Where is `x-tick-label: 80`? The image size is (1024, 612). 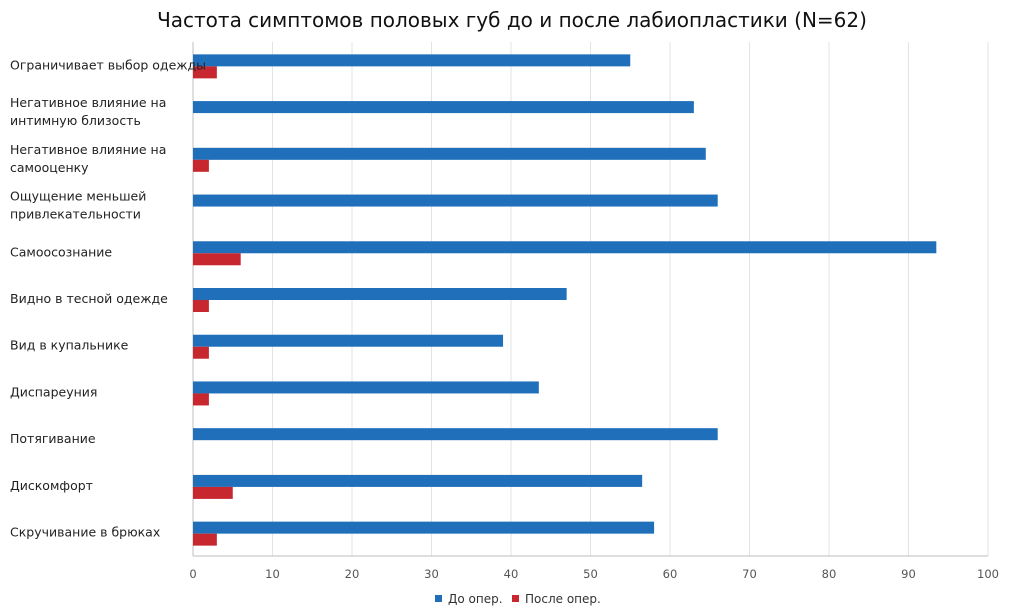
x-tick-label: 80 is located at coordinates (829, 574).